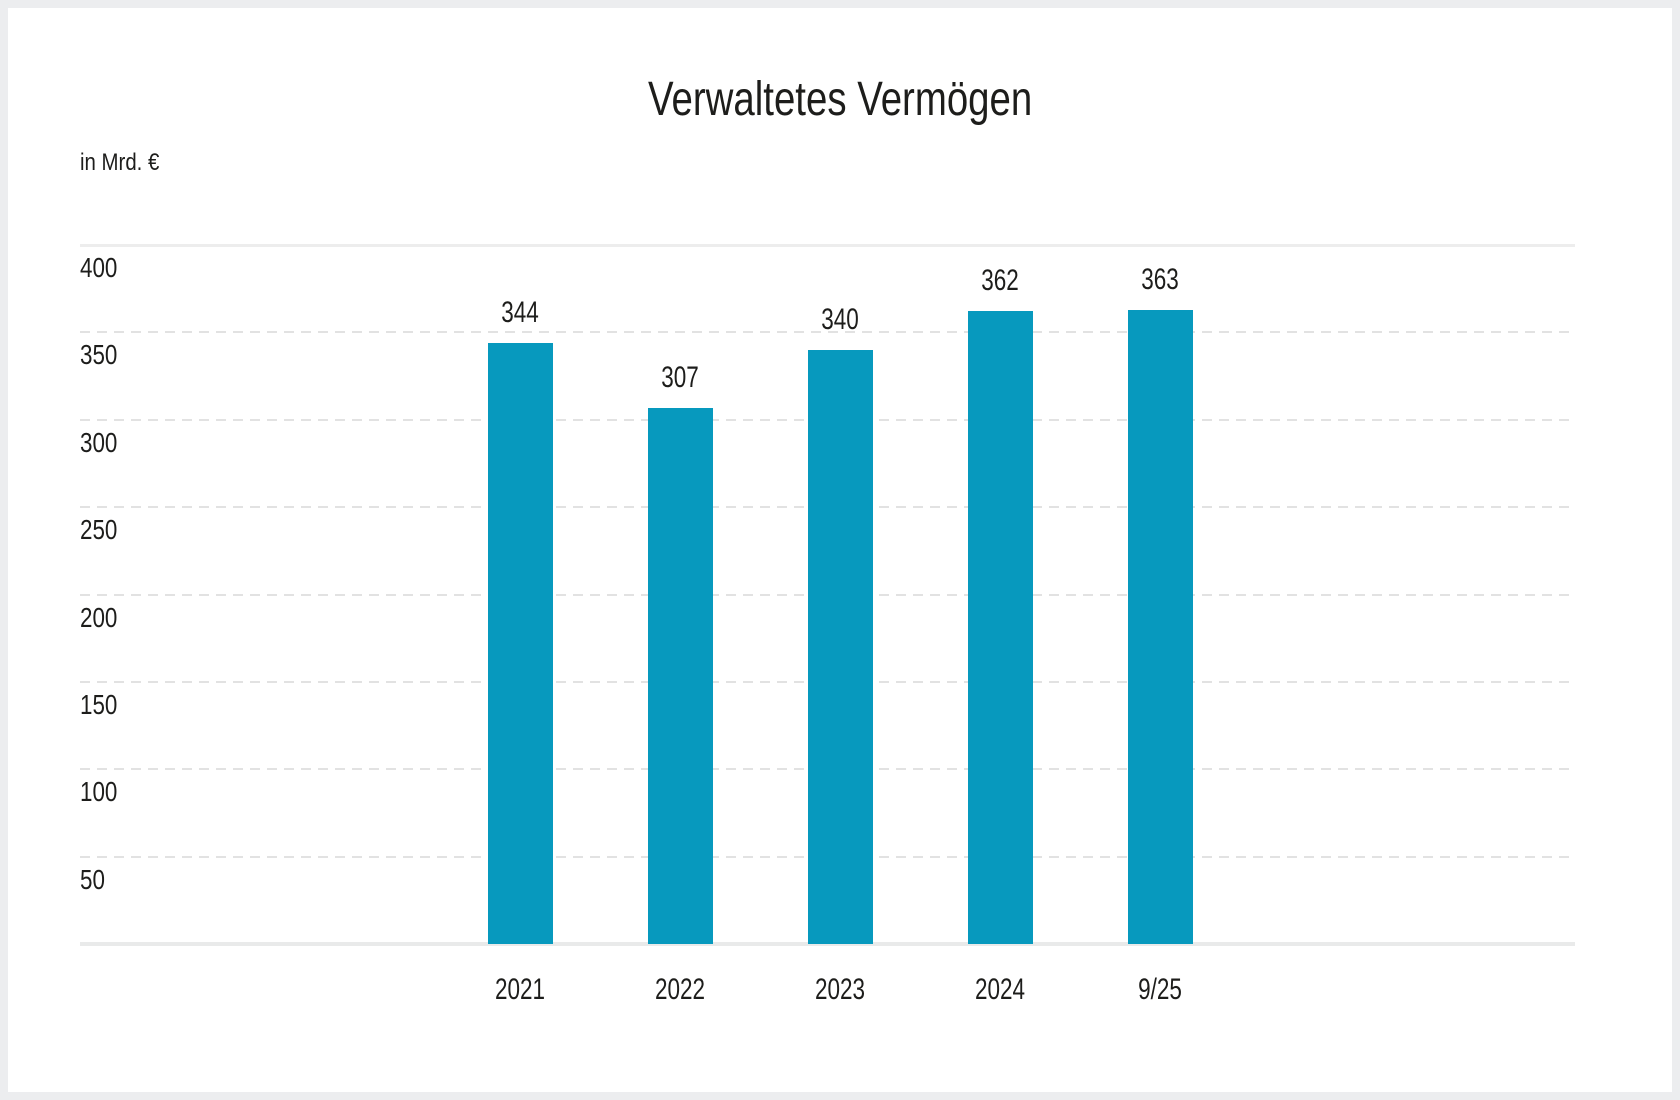 This screenshot has height=1100, width=1680. What do you see at coordinates (99, 355) in the screenshot?
I see `y-axis-label-350-text: 350` at bounding box center [99, 355].